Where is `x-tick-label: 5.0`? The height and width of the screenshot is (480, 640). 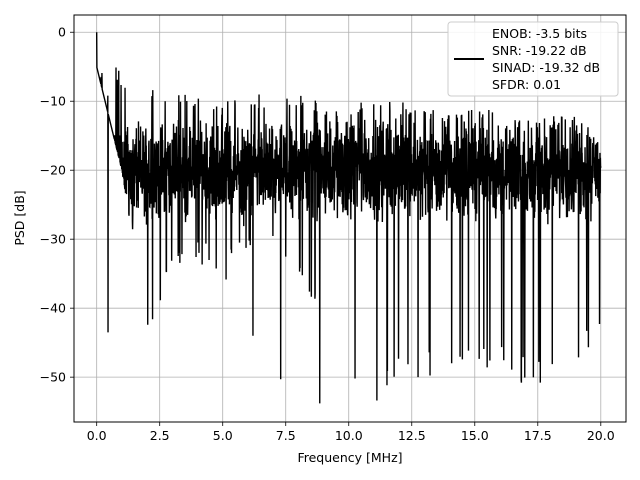
x-tick-label: 5.0 is located at coordinates (223, 435).